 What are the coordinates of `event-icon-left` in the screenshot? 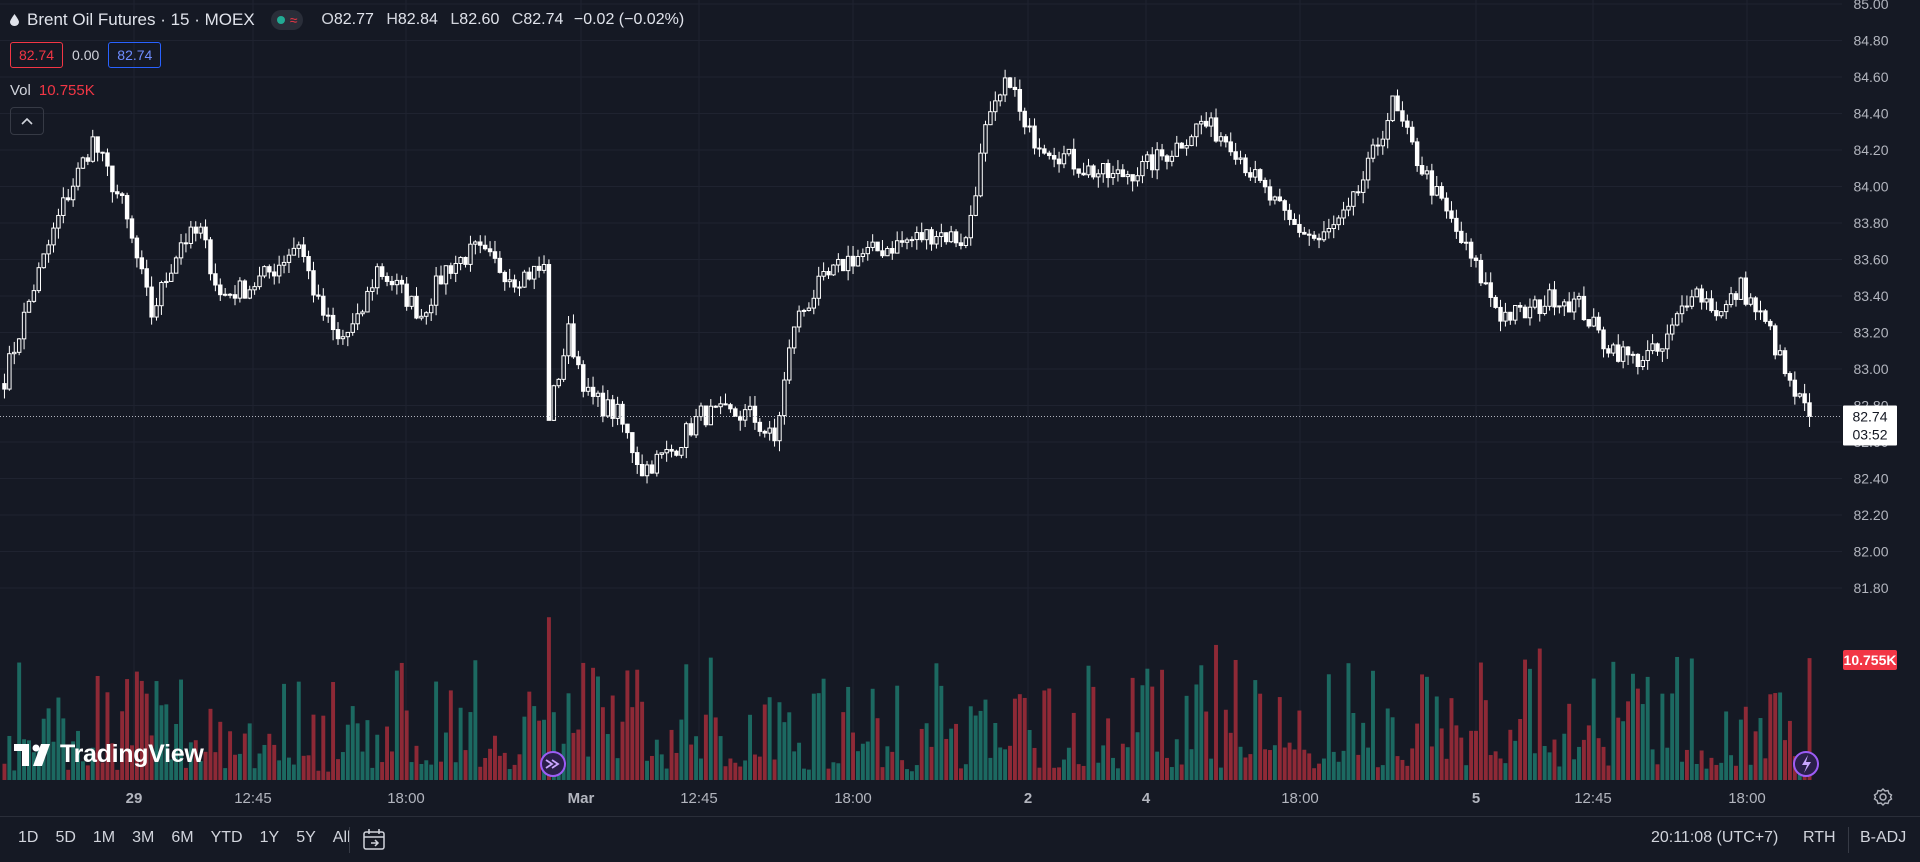 It's located at (553, 764).